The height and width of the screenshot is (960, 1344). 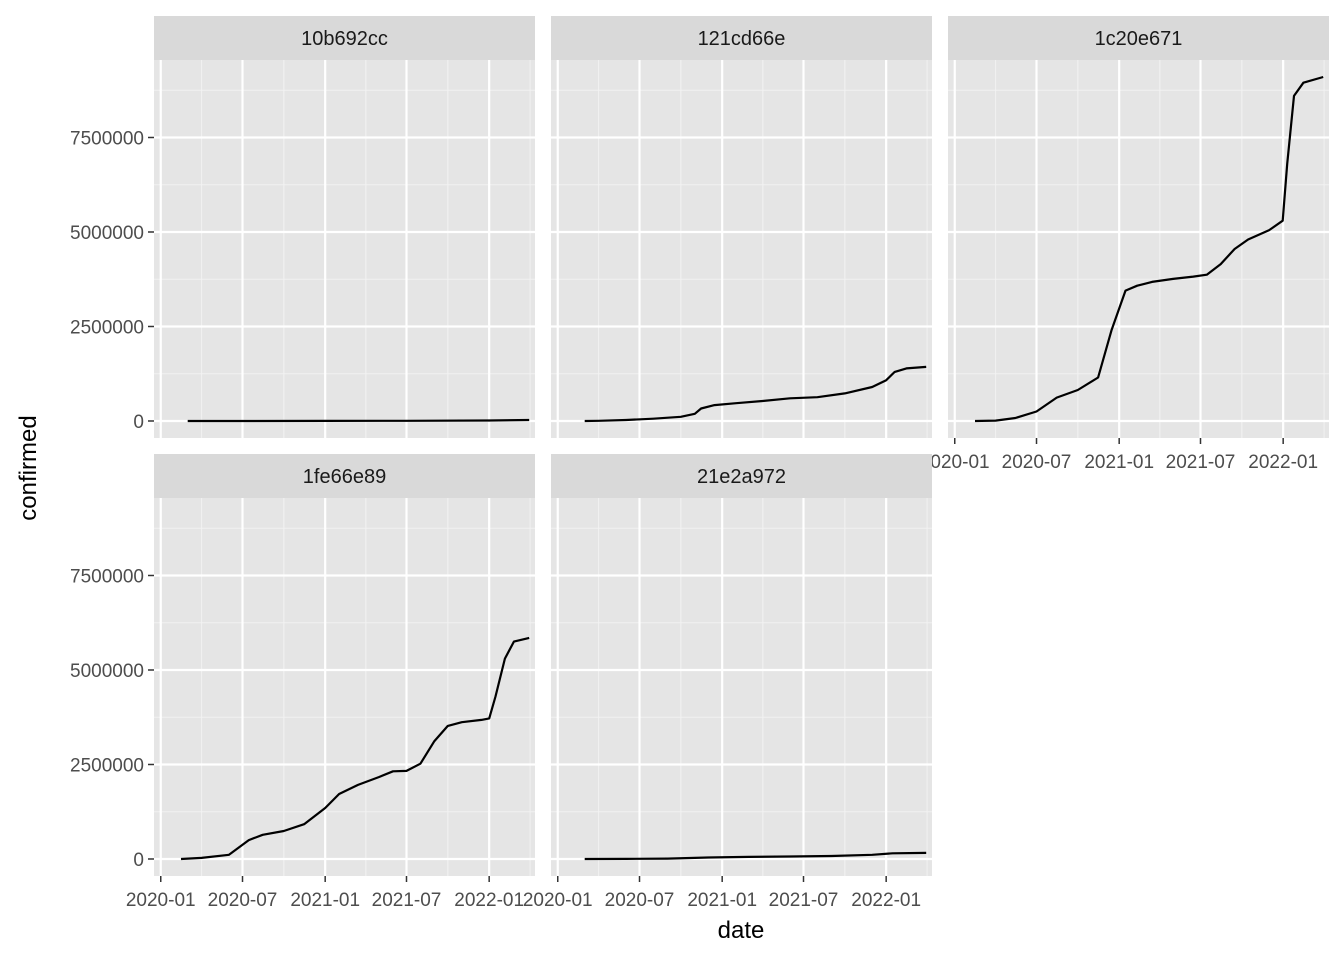 I want to click on facet-strip-label: 21e2a972, so click(x=741, y=477).